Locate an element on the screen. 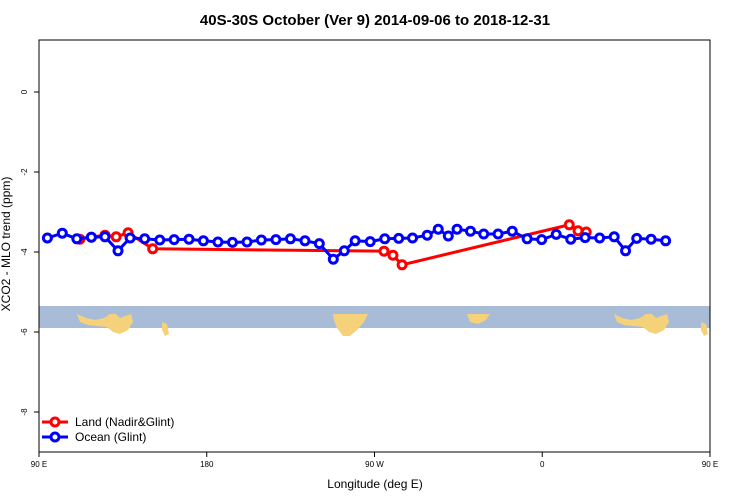 The height and width of the screenshot is (500, 750). y-axis-label: XCO2 - MLO trend (ppm) is located at coordinates (6, 244).